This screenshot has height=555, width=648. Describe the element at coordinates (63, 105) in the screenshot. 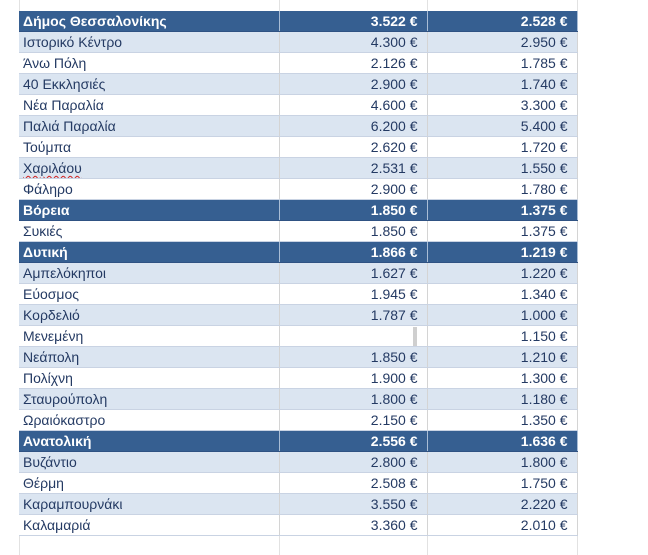

I see `area-name: Νέα Παραλία` at that location.